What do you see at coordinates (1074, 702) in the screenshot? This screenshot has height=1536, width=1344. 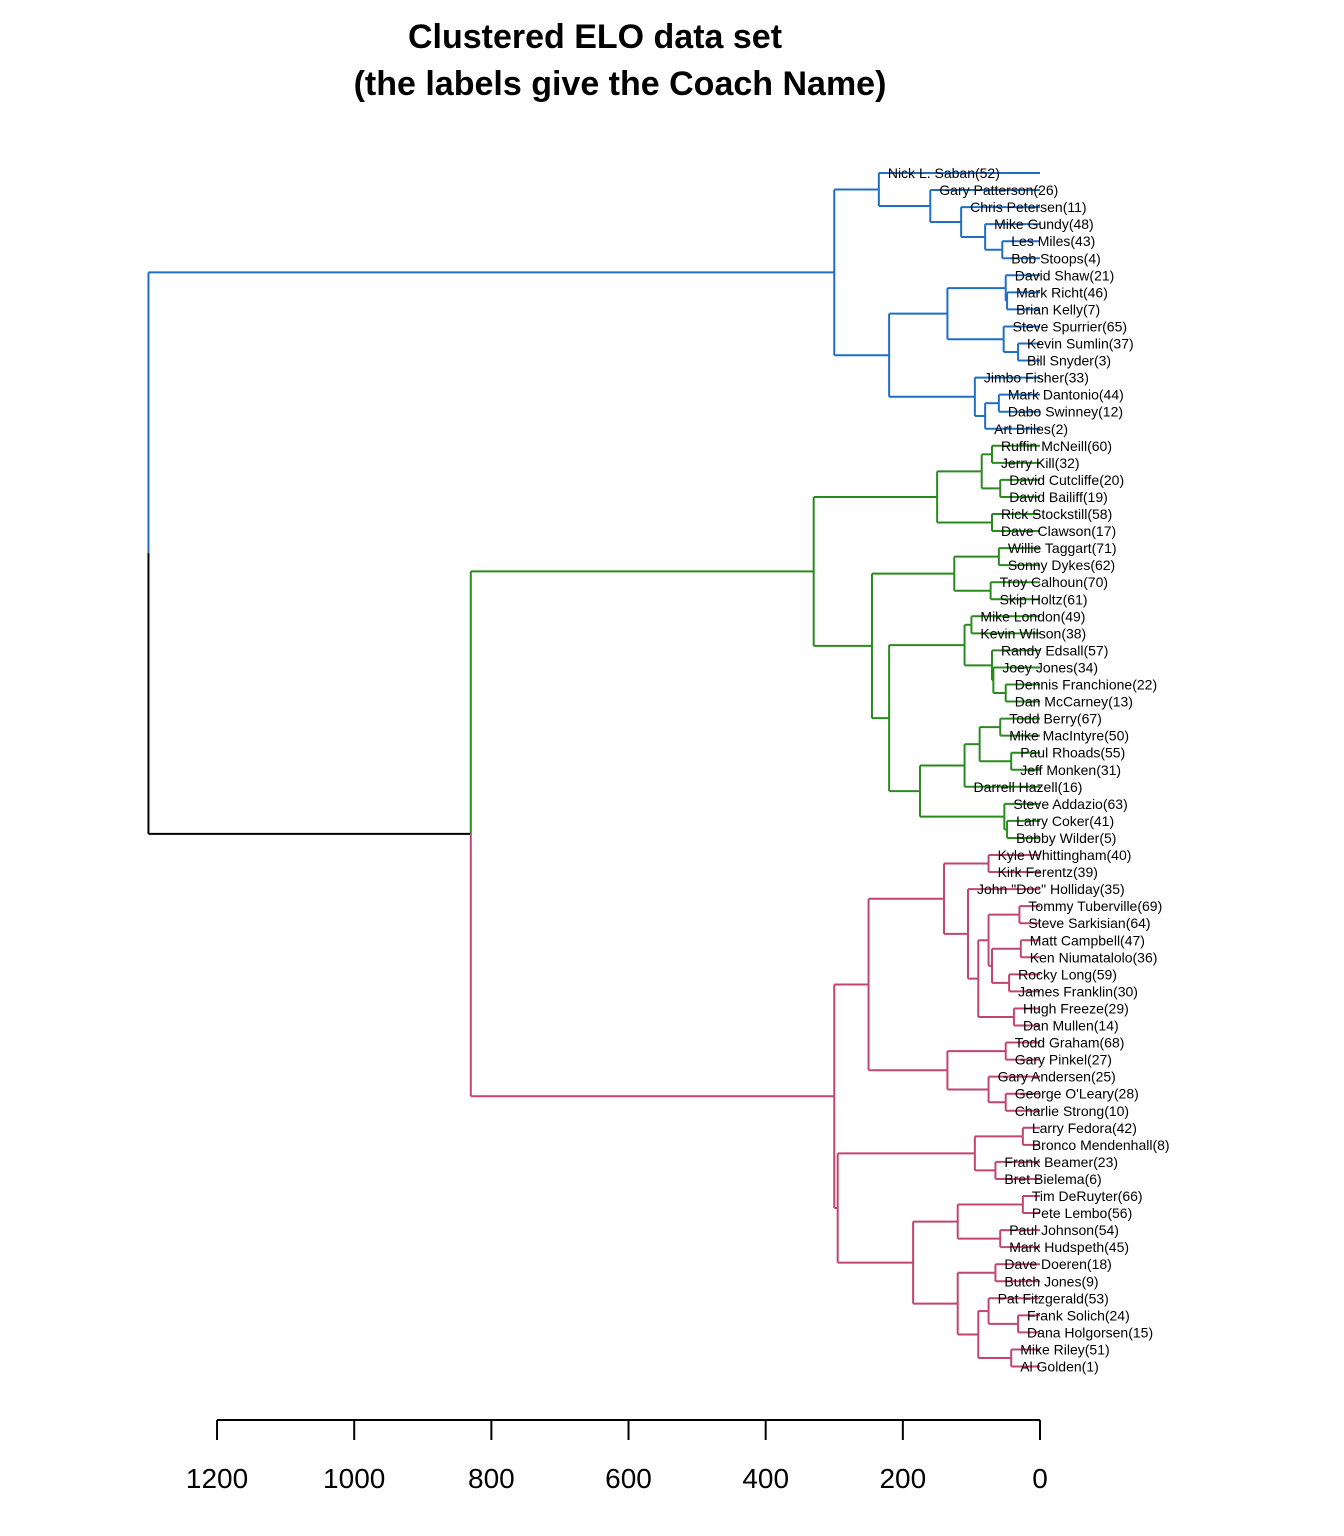 I see `leaf-label: Dan McCarney(13)` at bounding box center [1074, 702].